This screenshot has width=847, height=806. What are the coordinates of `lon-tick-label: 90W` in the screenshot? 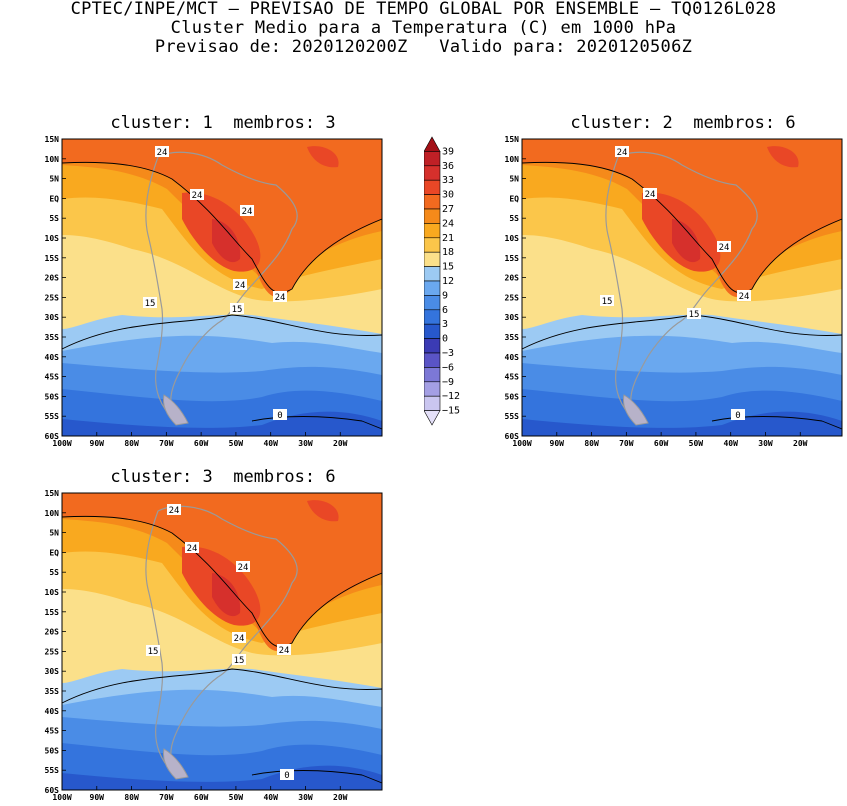 It's located at (557, 443).